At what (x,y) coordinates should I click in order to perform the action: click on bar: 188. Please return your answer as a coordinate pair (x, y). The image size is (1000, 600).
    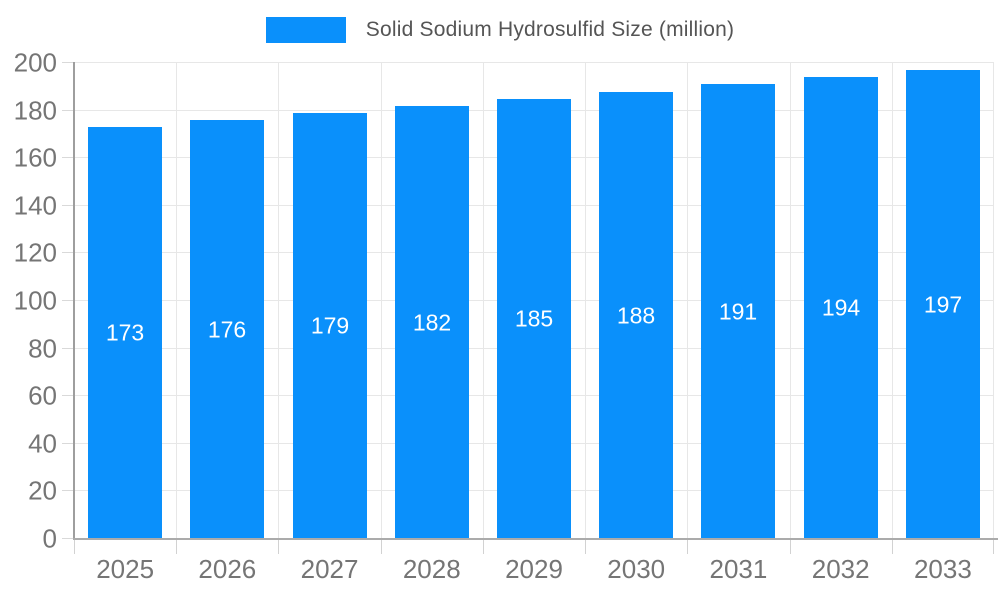
    Looking at the image, I should click on (636, 315).